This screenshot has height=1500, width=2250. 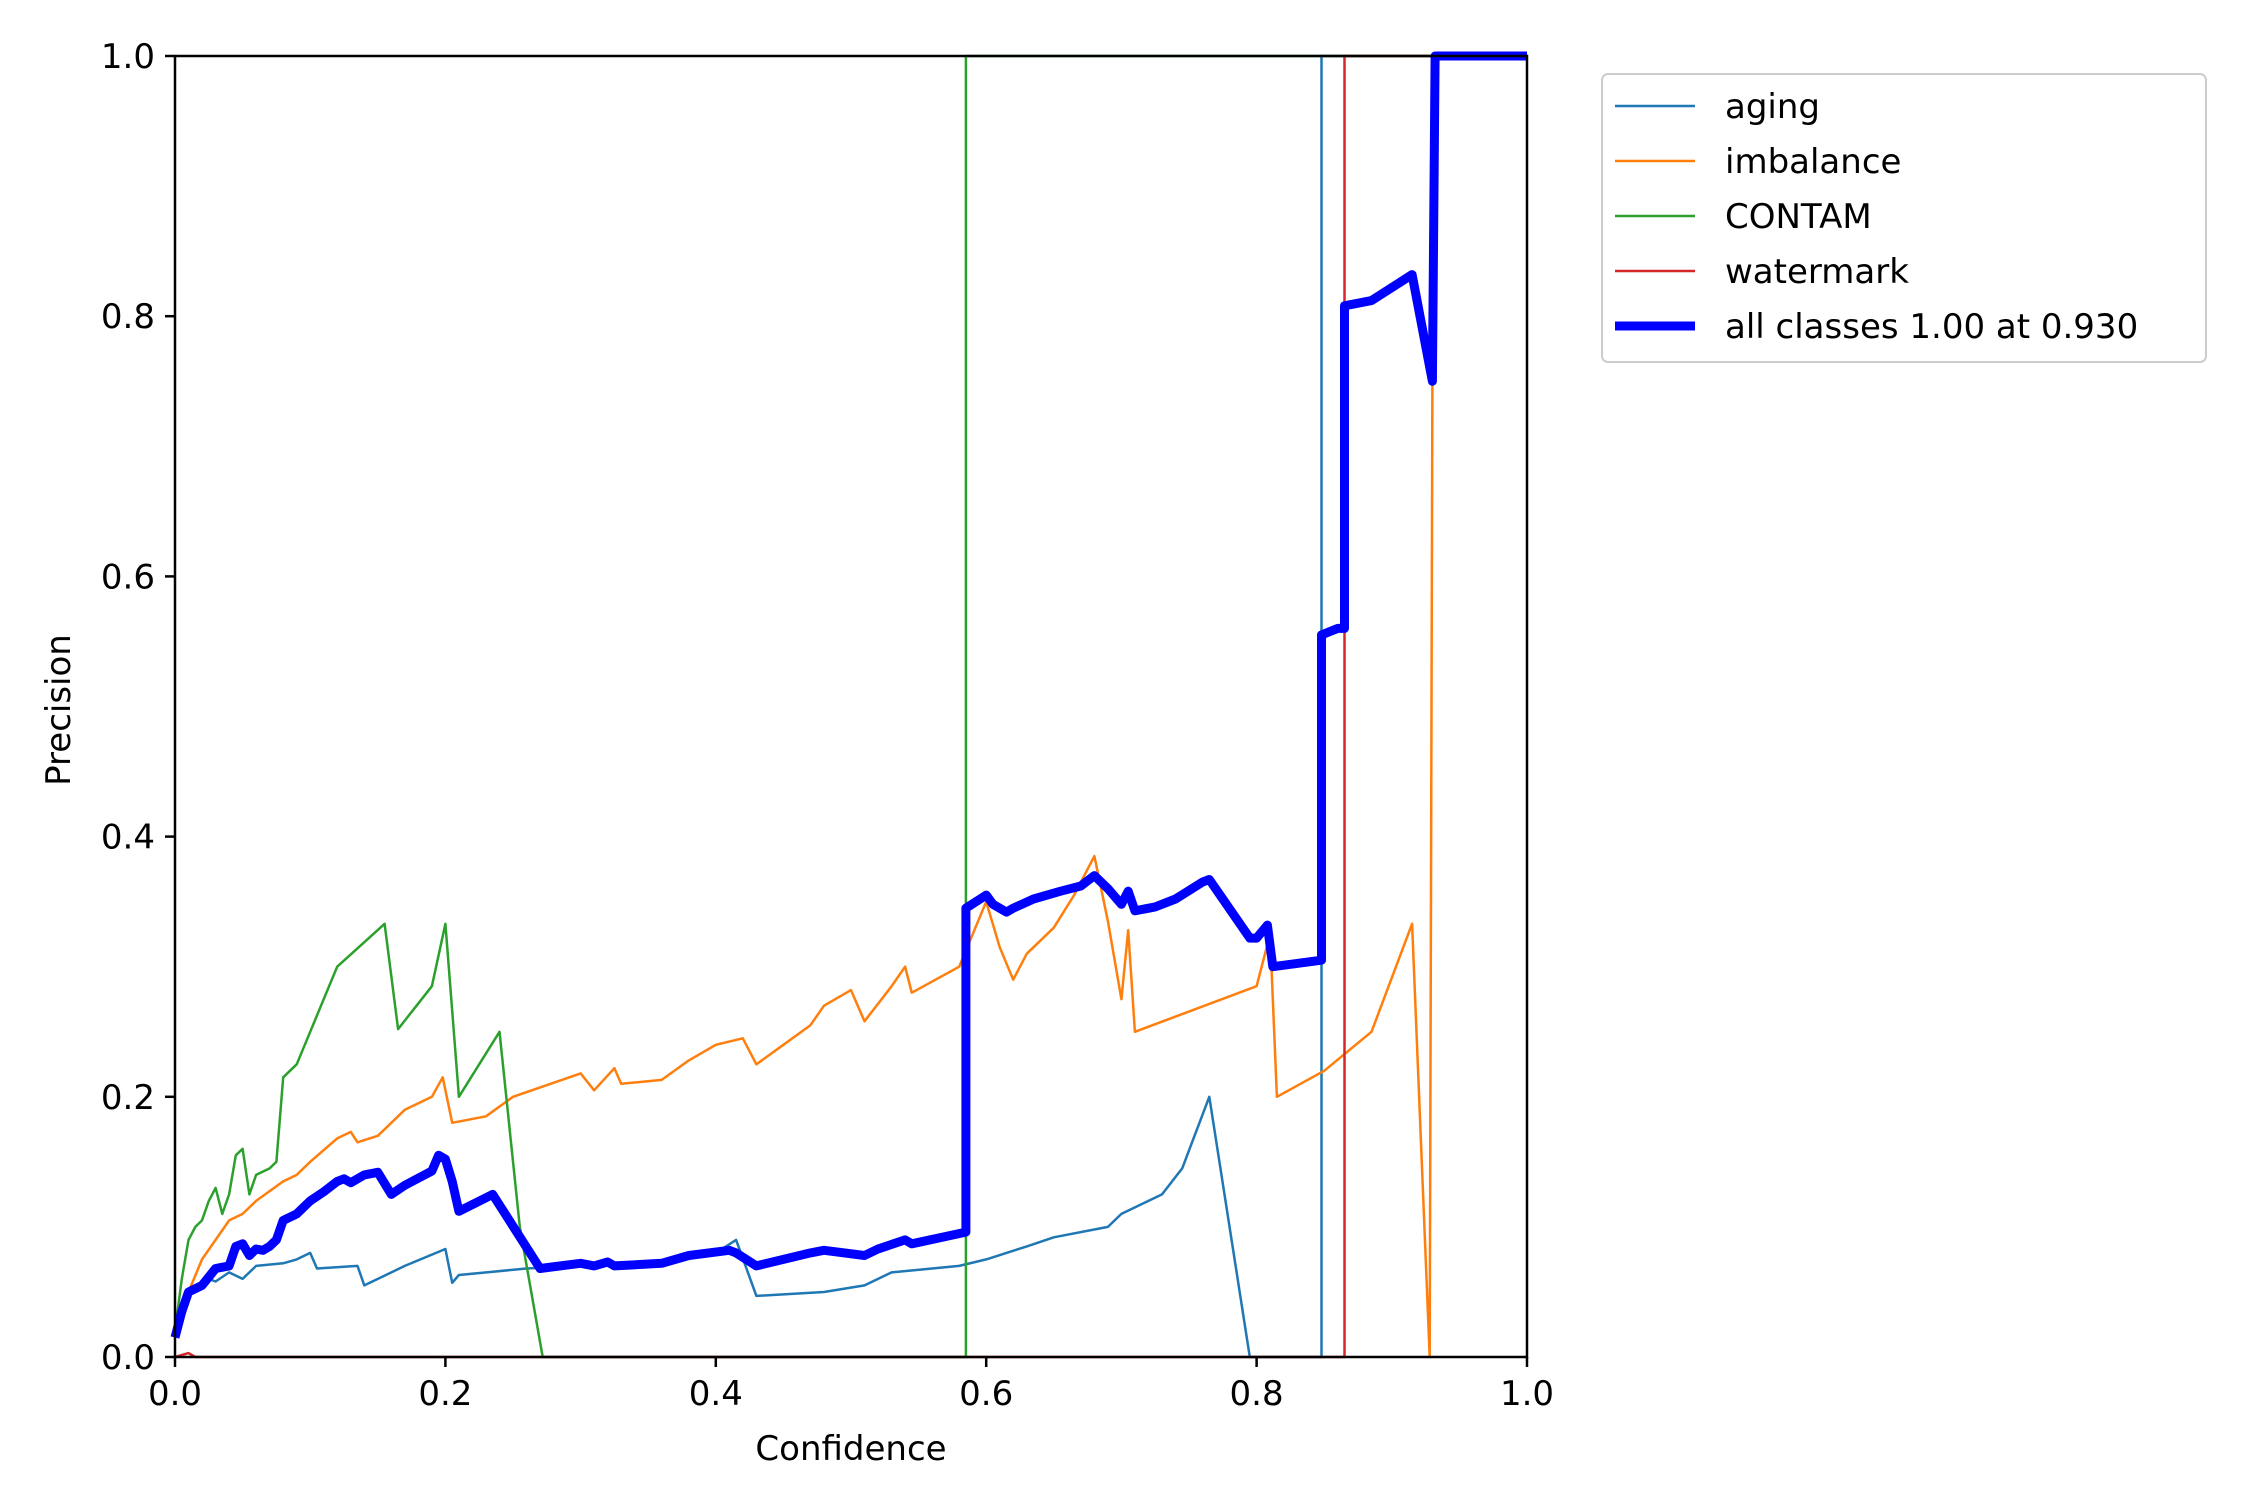 What do you see at coordinates (1527, 1394) in the screenshot?
I see `x-tick-label: 1.0` at bounding box center [1527, 1394].